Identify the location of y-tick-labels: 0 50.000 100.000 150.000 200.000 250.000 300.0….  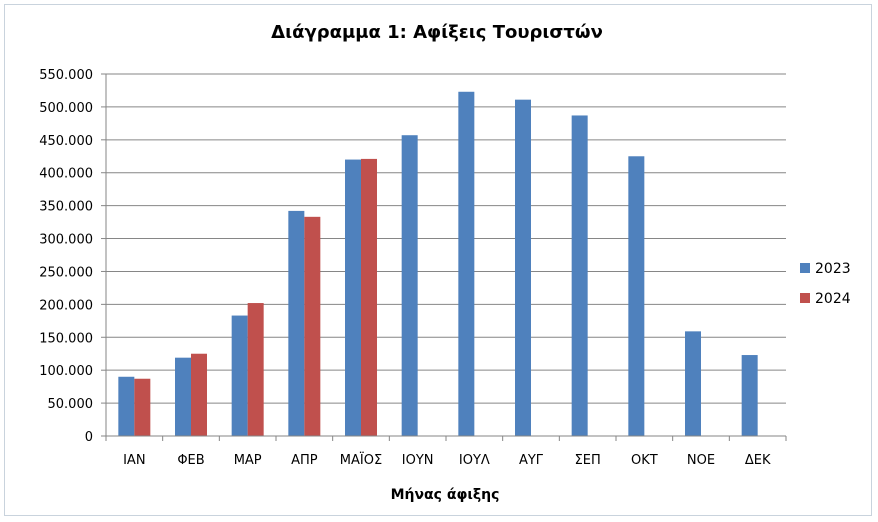
(66, 256).